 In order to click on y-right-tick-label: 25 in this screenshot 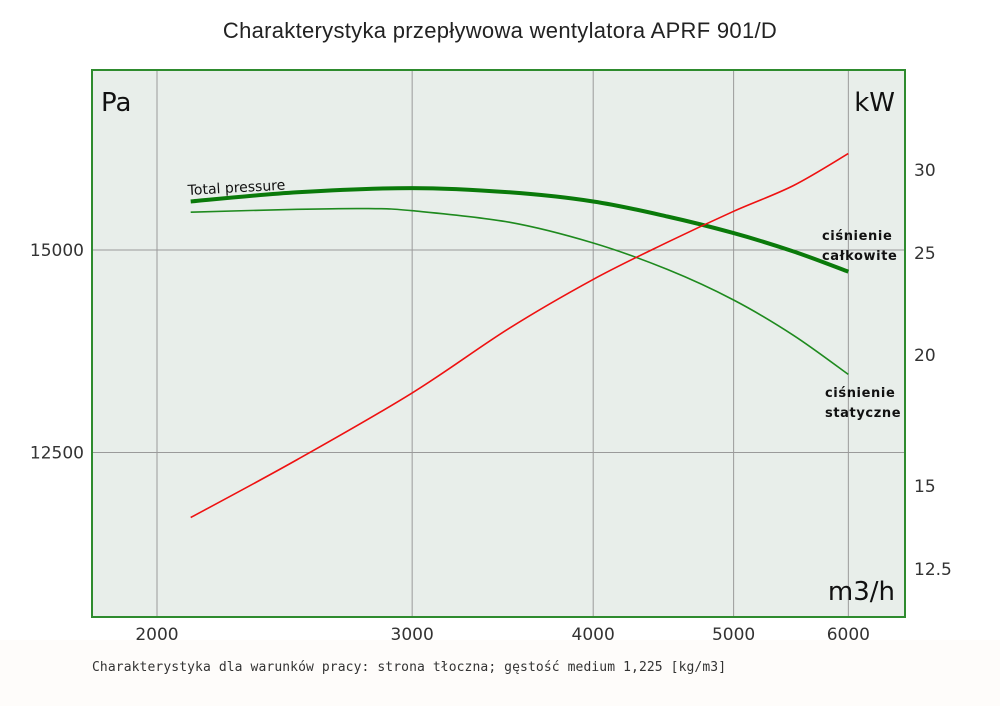, I will do `click(925, 254)`.